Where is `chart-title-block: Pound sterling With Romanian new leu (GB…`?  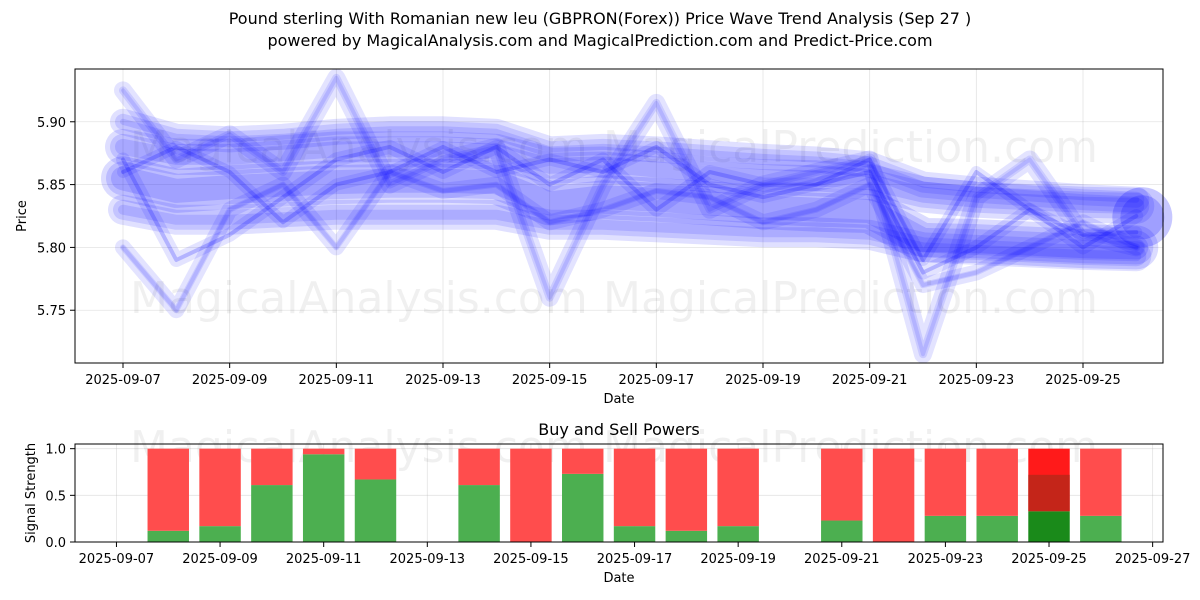
chart-title-block: Pound sterling With Romanian new leu (GB… is located at coordinates (600, 30).